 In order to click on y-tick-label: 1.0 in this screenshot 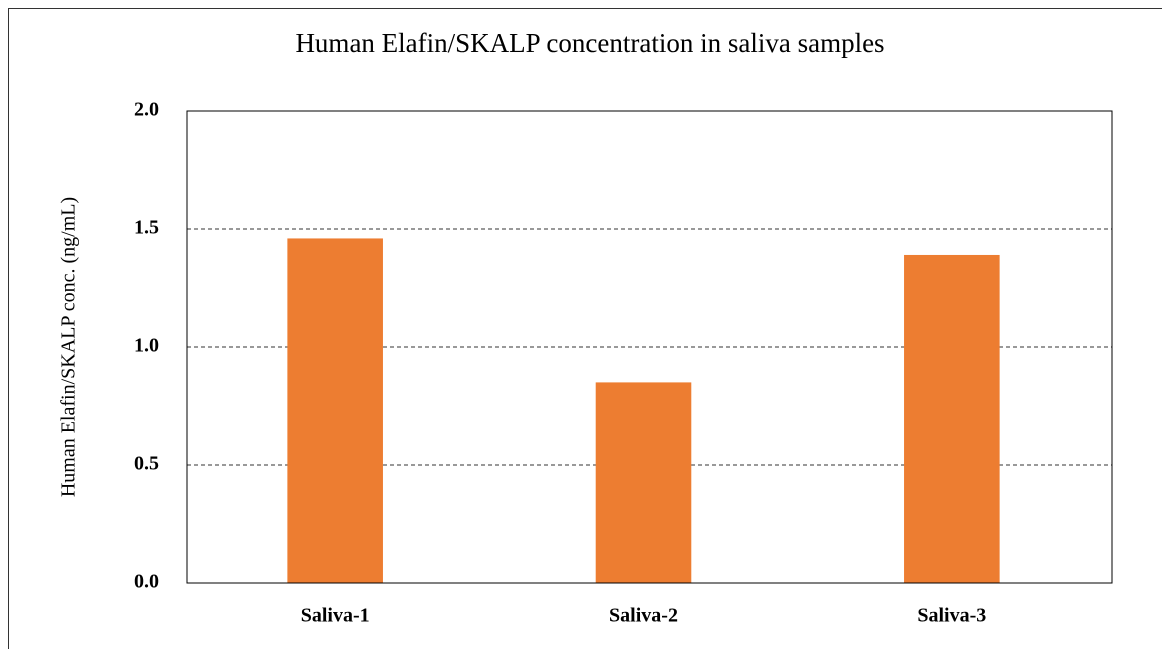, I will do `click(146, 346)`.